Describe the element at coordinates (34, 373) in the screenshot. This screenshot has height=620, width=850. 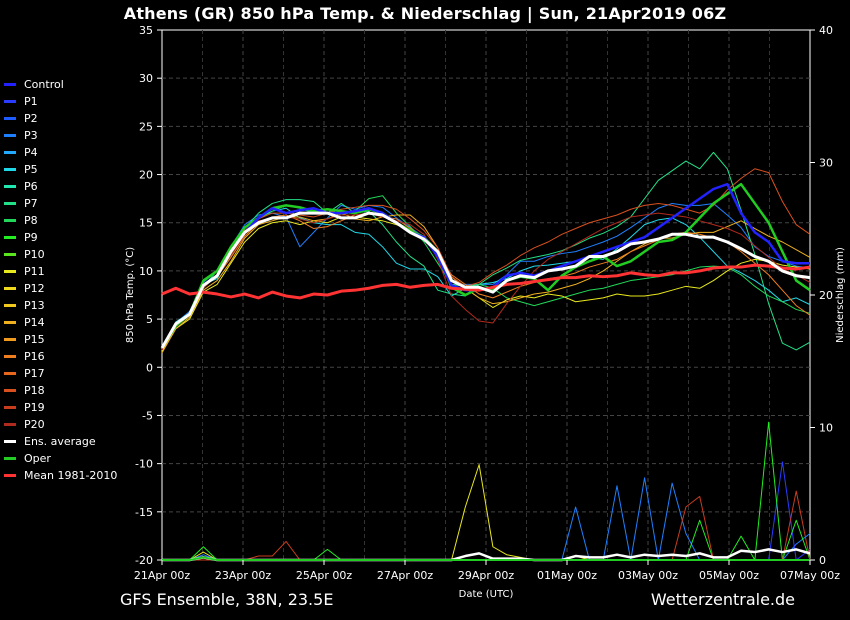
I see `legend-label: P17` at that location.